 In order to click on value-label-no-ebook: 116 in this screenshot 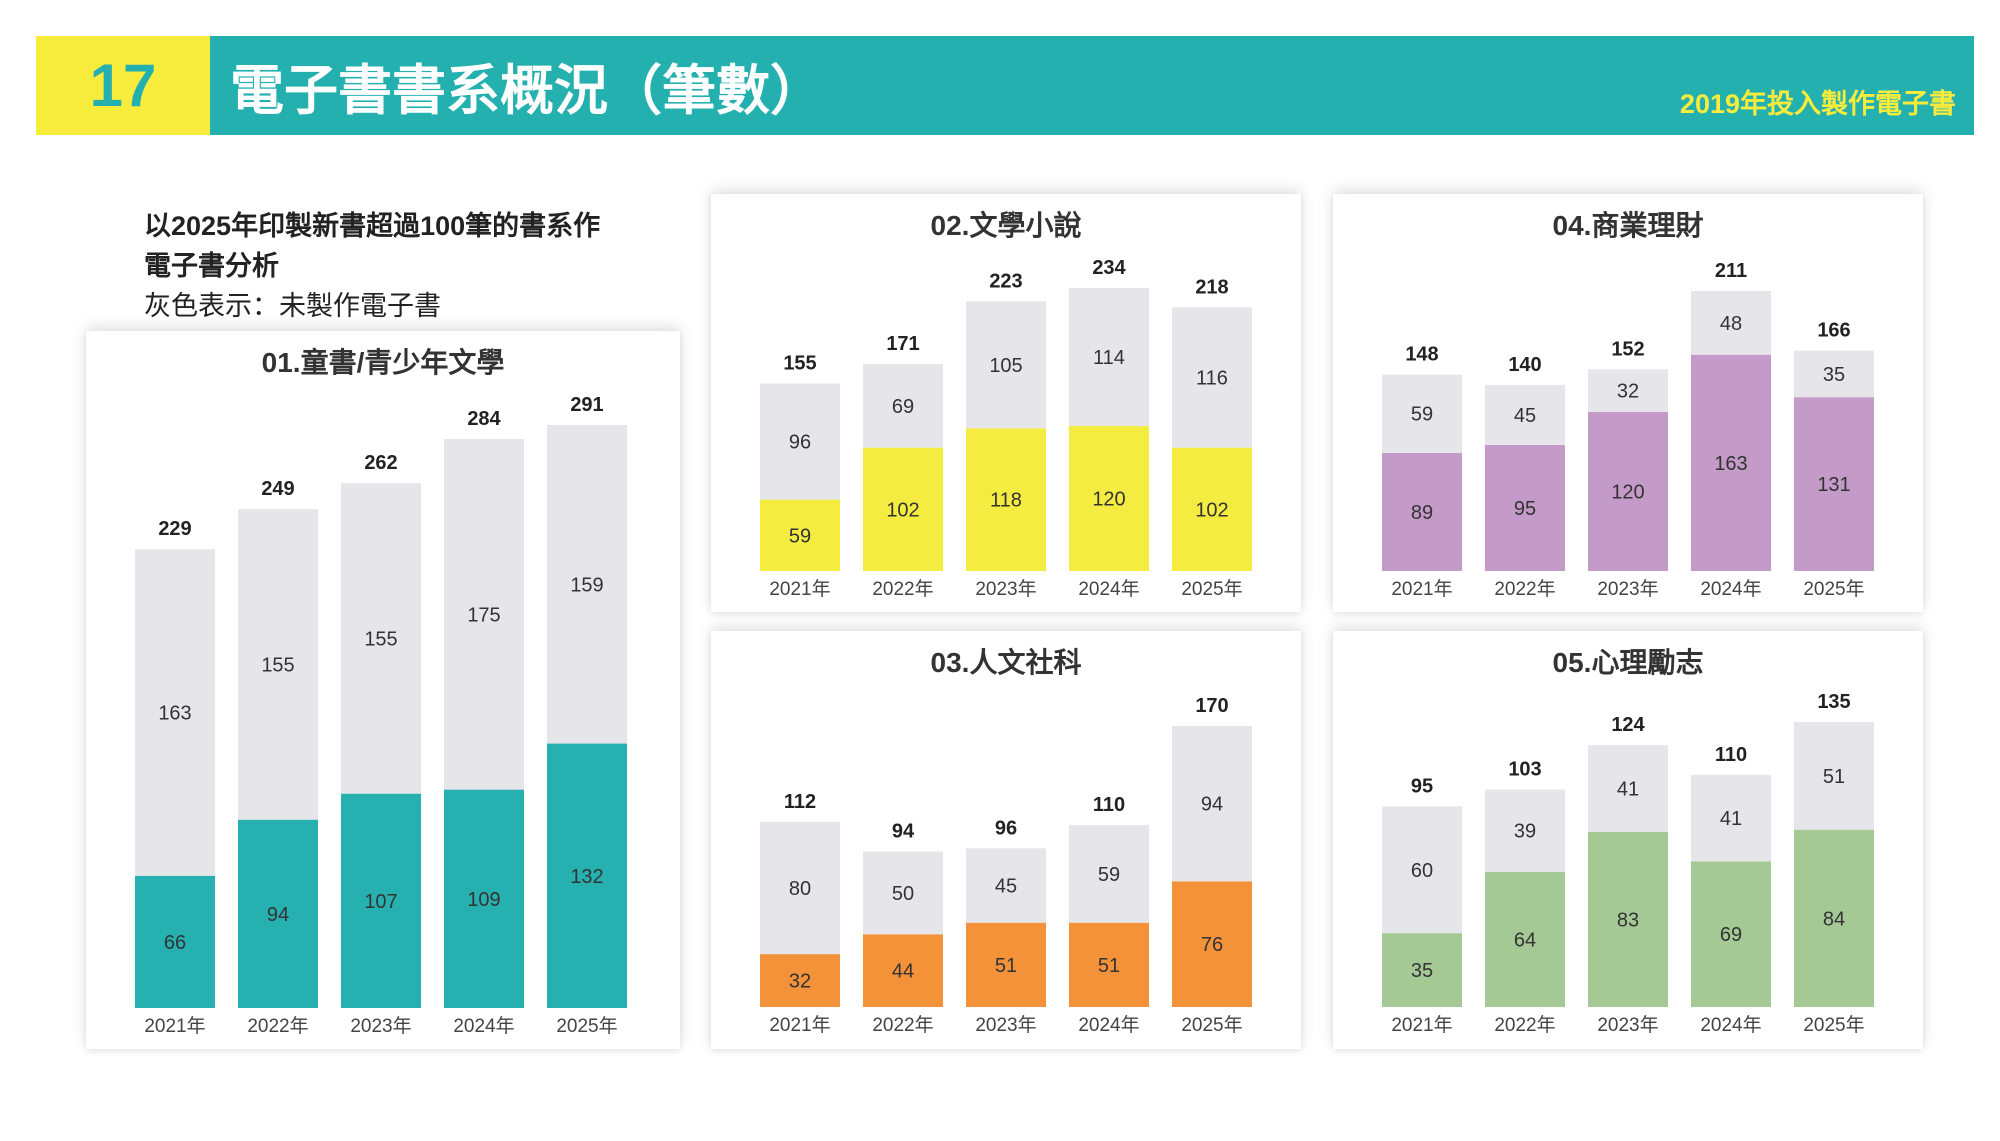, I will do `click(1212, 378)`.